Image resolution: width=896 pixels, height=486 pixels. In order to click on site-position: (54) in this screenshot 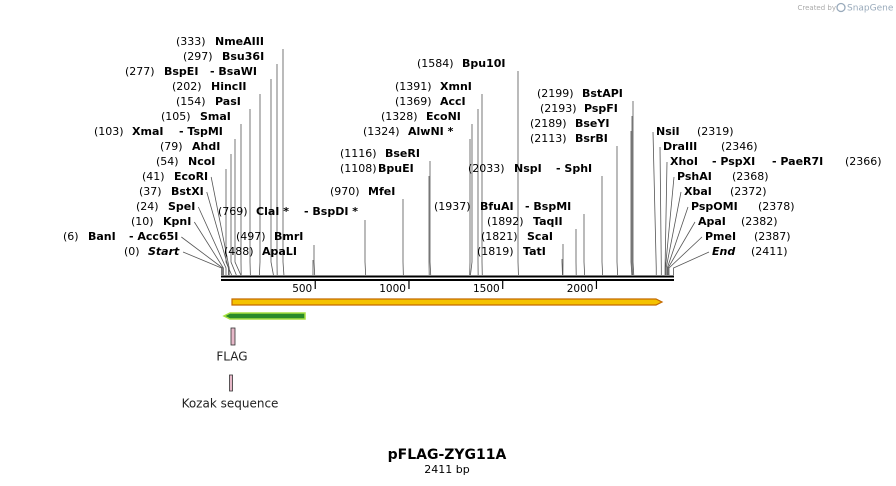, I will do `click(167, 161)`.